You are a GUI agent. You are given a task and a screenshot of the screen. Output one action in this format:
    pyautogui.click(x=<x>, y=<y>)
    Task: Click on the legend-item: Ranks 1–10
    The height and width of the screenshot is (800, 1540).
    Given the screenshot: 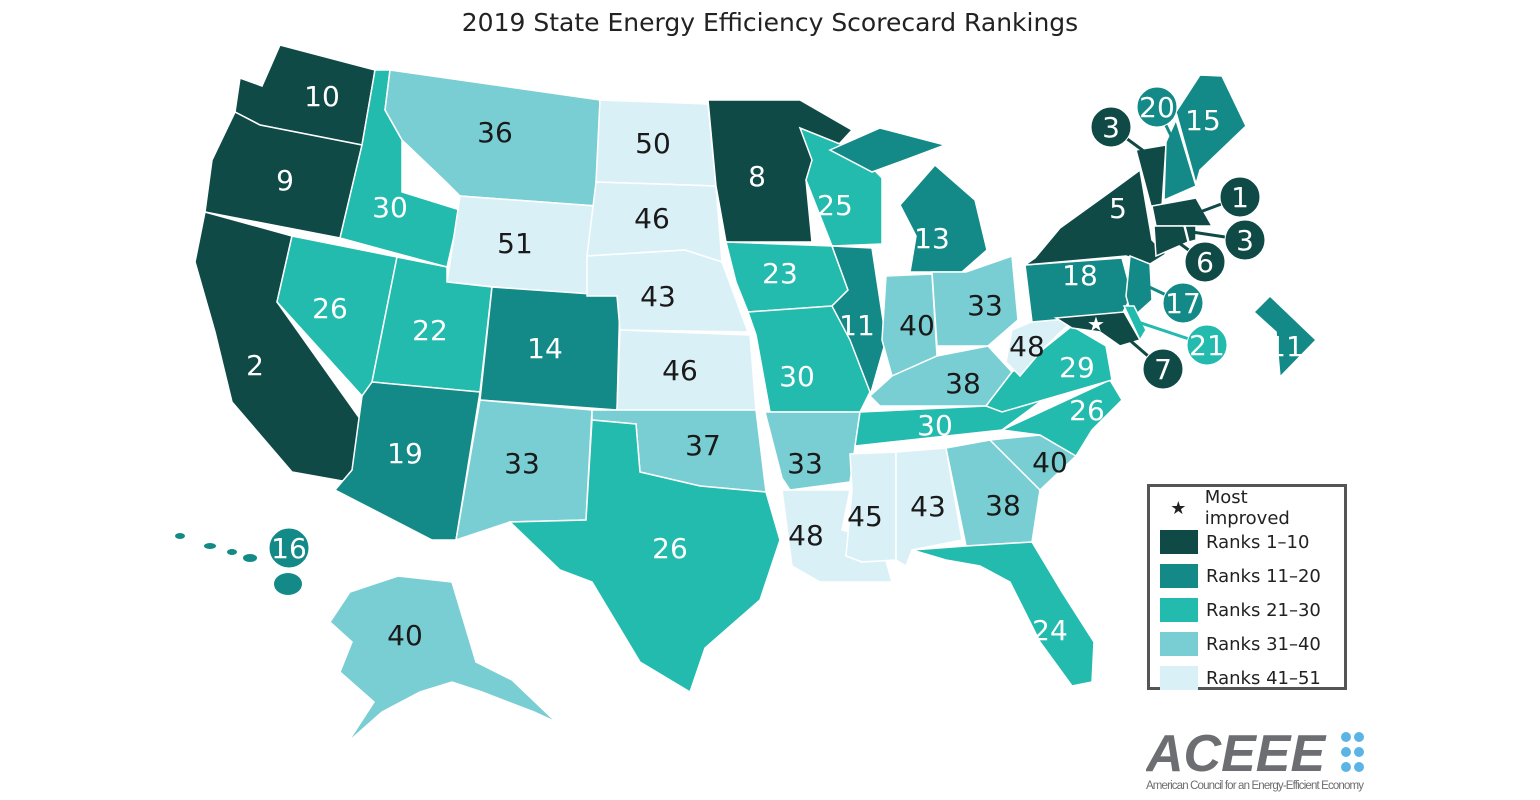 What is the action you would take?
    pyautogui.click(x=1247, y=542)
    